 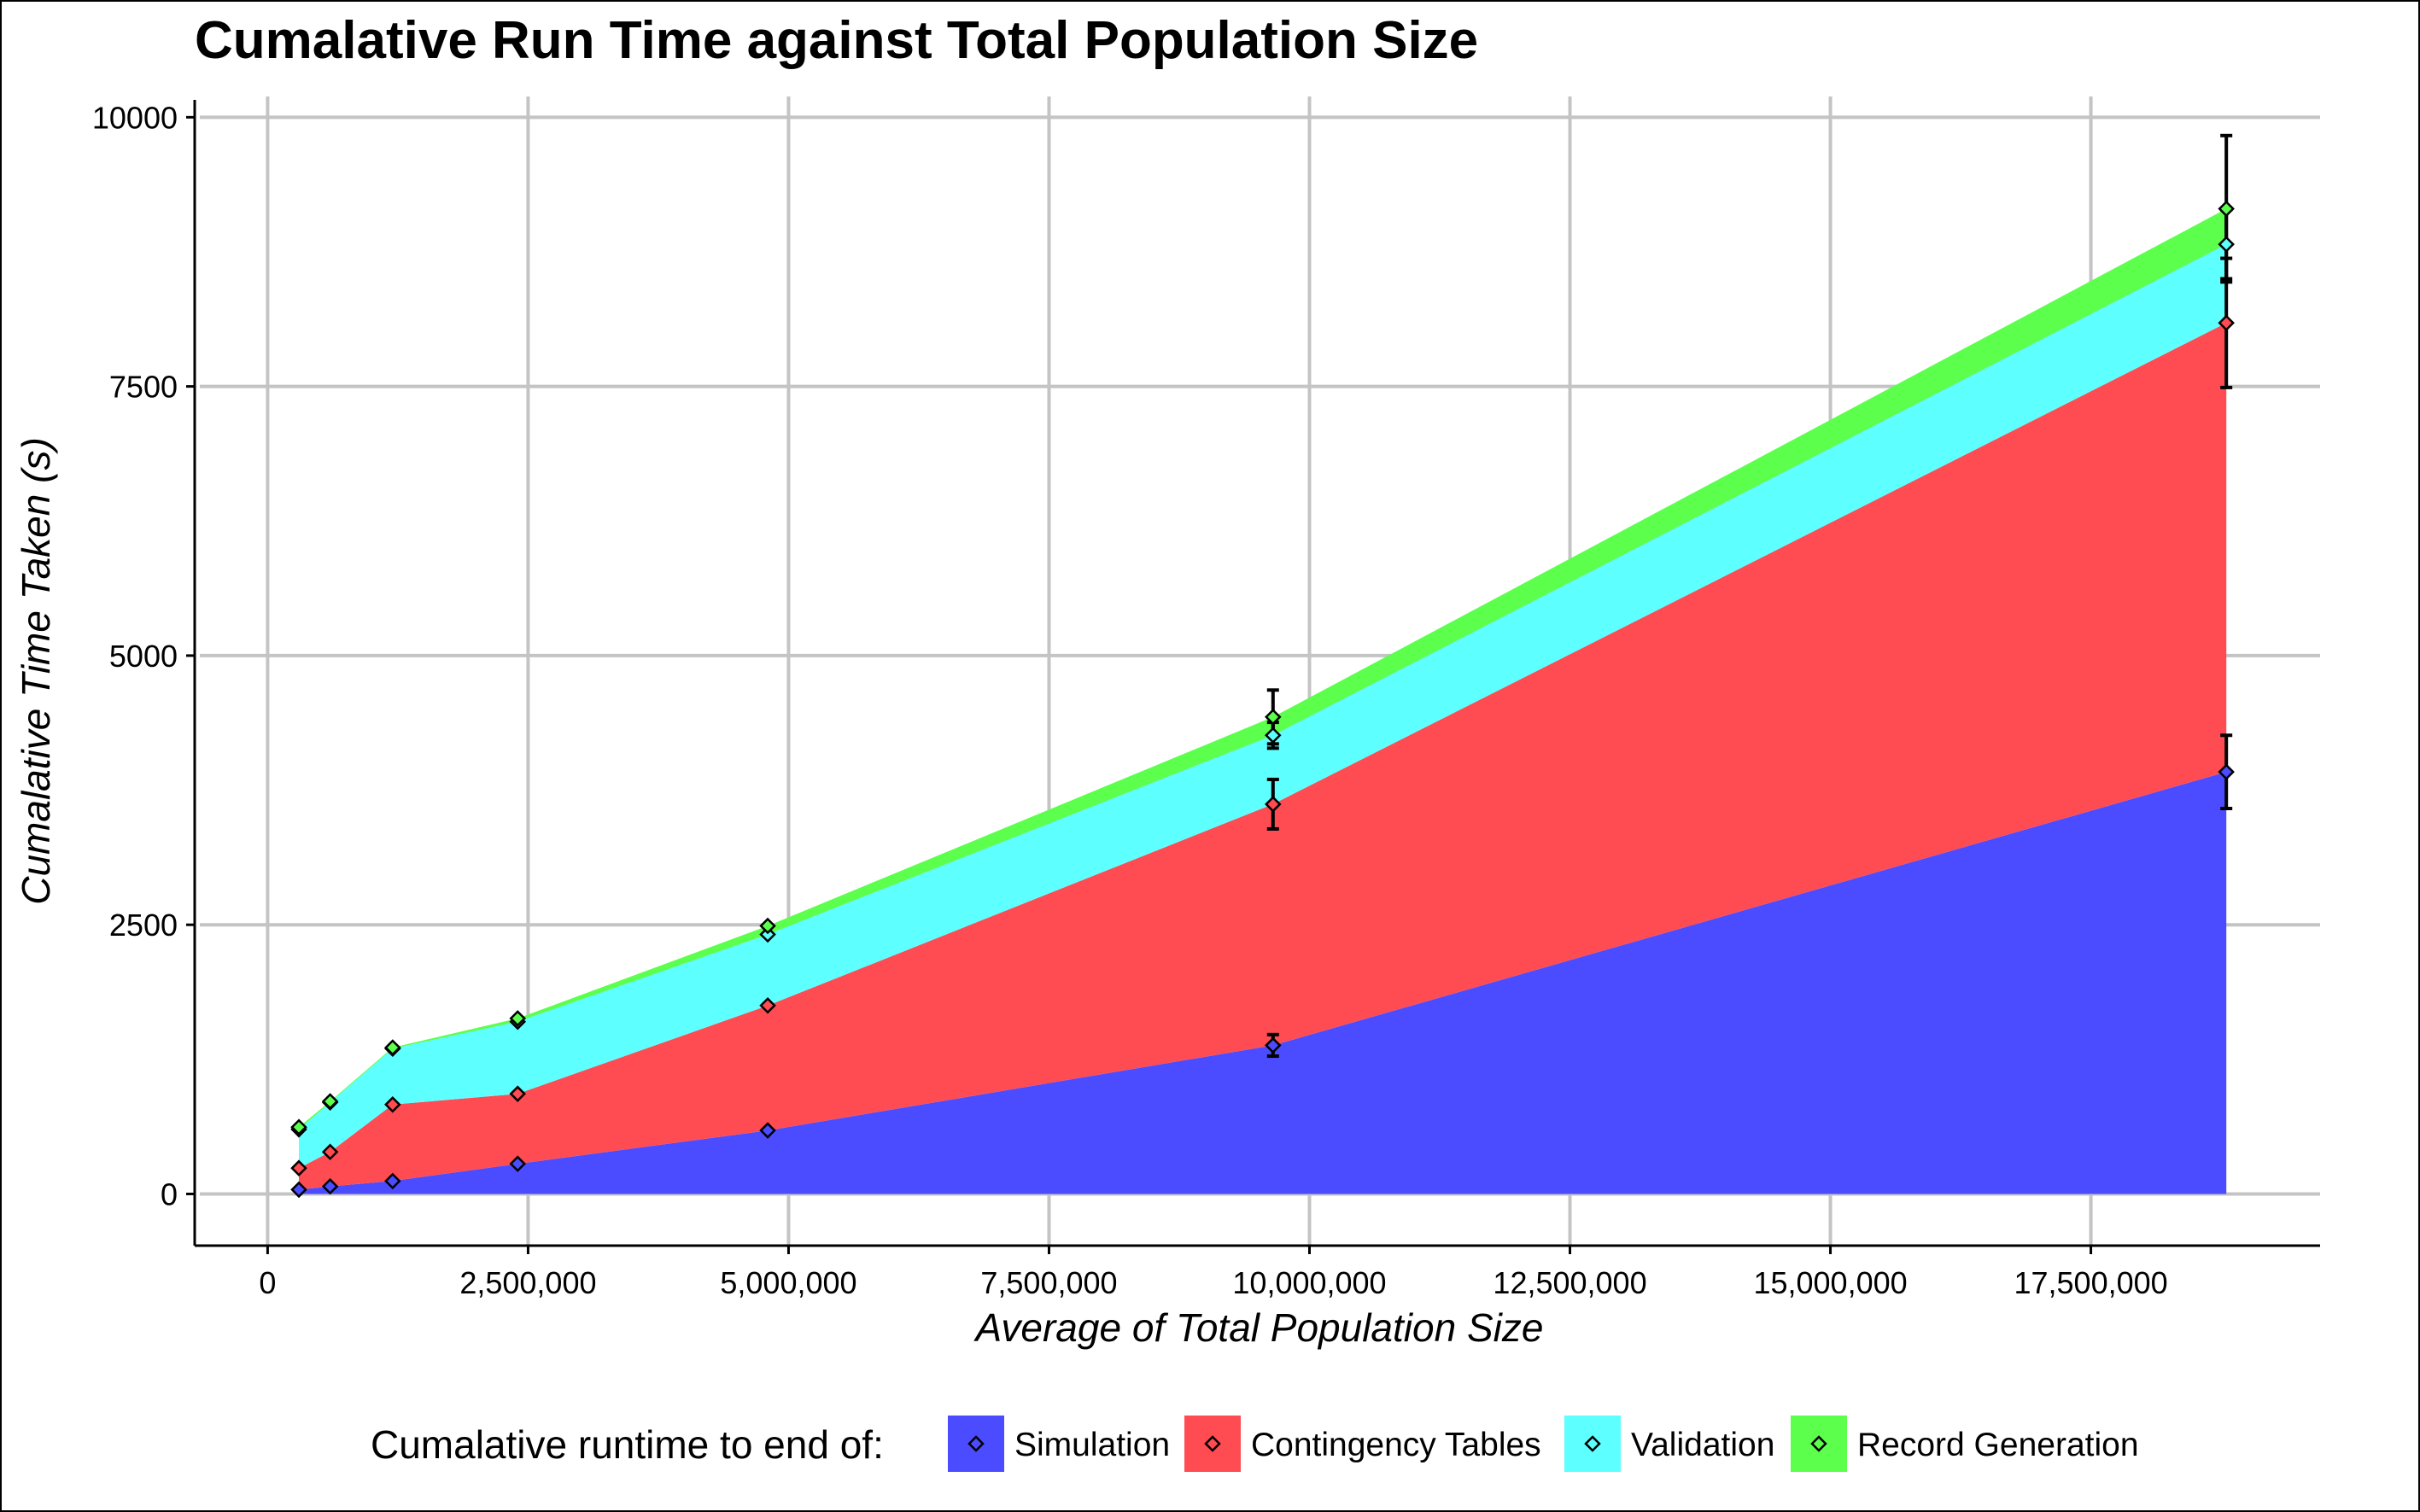 What do you see at coordinates (1396, 1445) in the screenshot?
I see `legend-label-contingency-tables: Contingency Tables` at bounding box center [1396, 1445].